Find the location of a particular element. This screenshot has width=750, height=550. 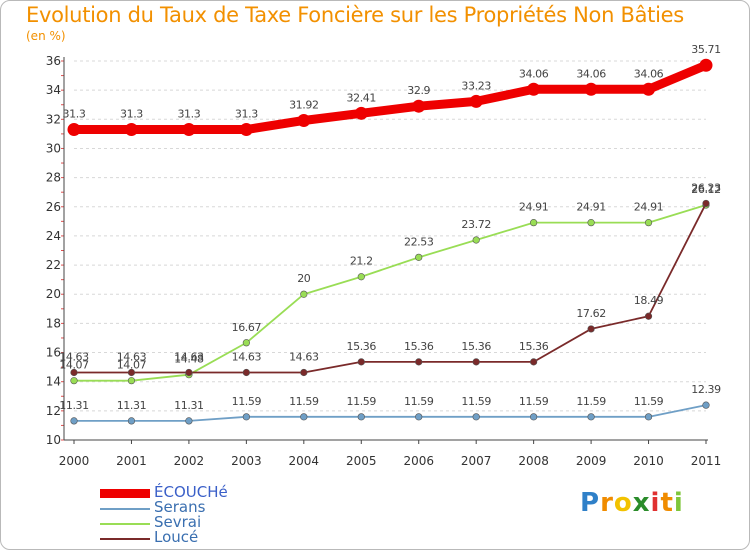

y-tick-label: 16 is located at coordinates (53, 353).